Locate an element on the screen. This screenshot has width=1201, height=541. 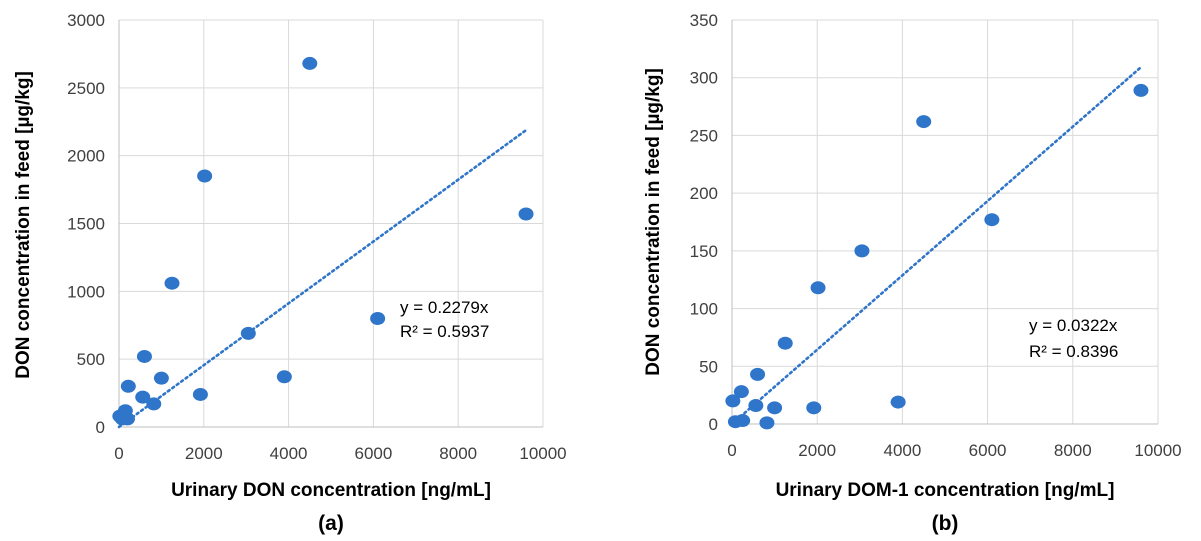
x-tick-labels-b: 0 2000 4000 6000 8000 10000 is located at coordinates (954, 450).